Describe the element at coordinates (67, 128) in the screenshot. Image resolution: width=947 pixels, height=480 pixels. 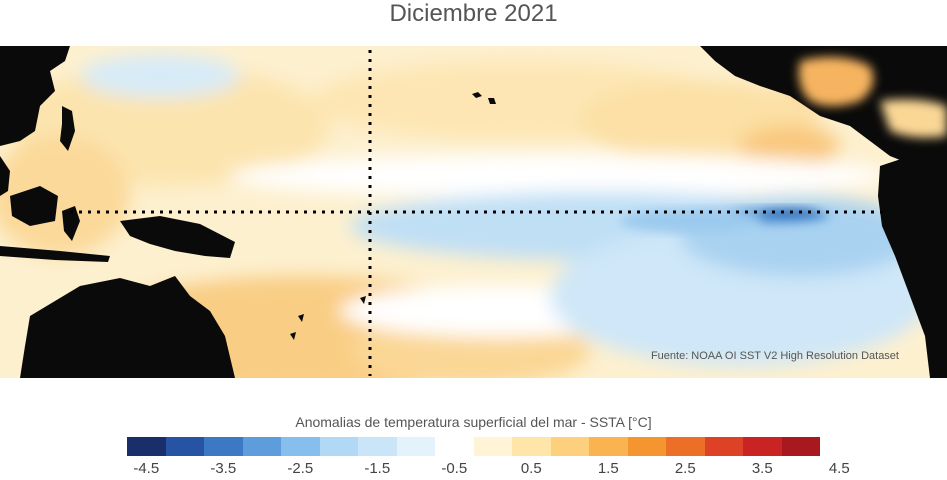
I see `land-philippines` at that location.